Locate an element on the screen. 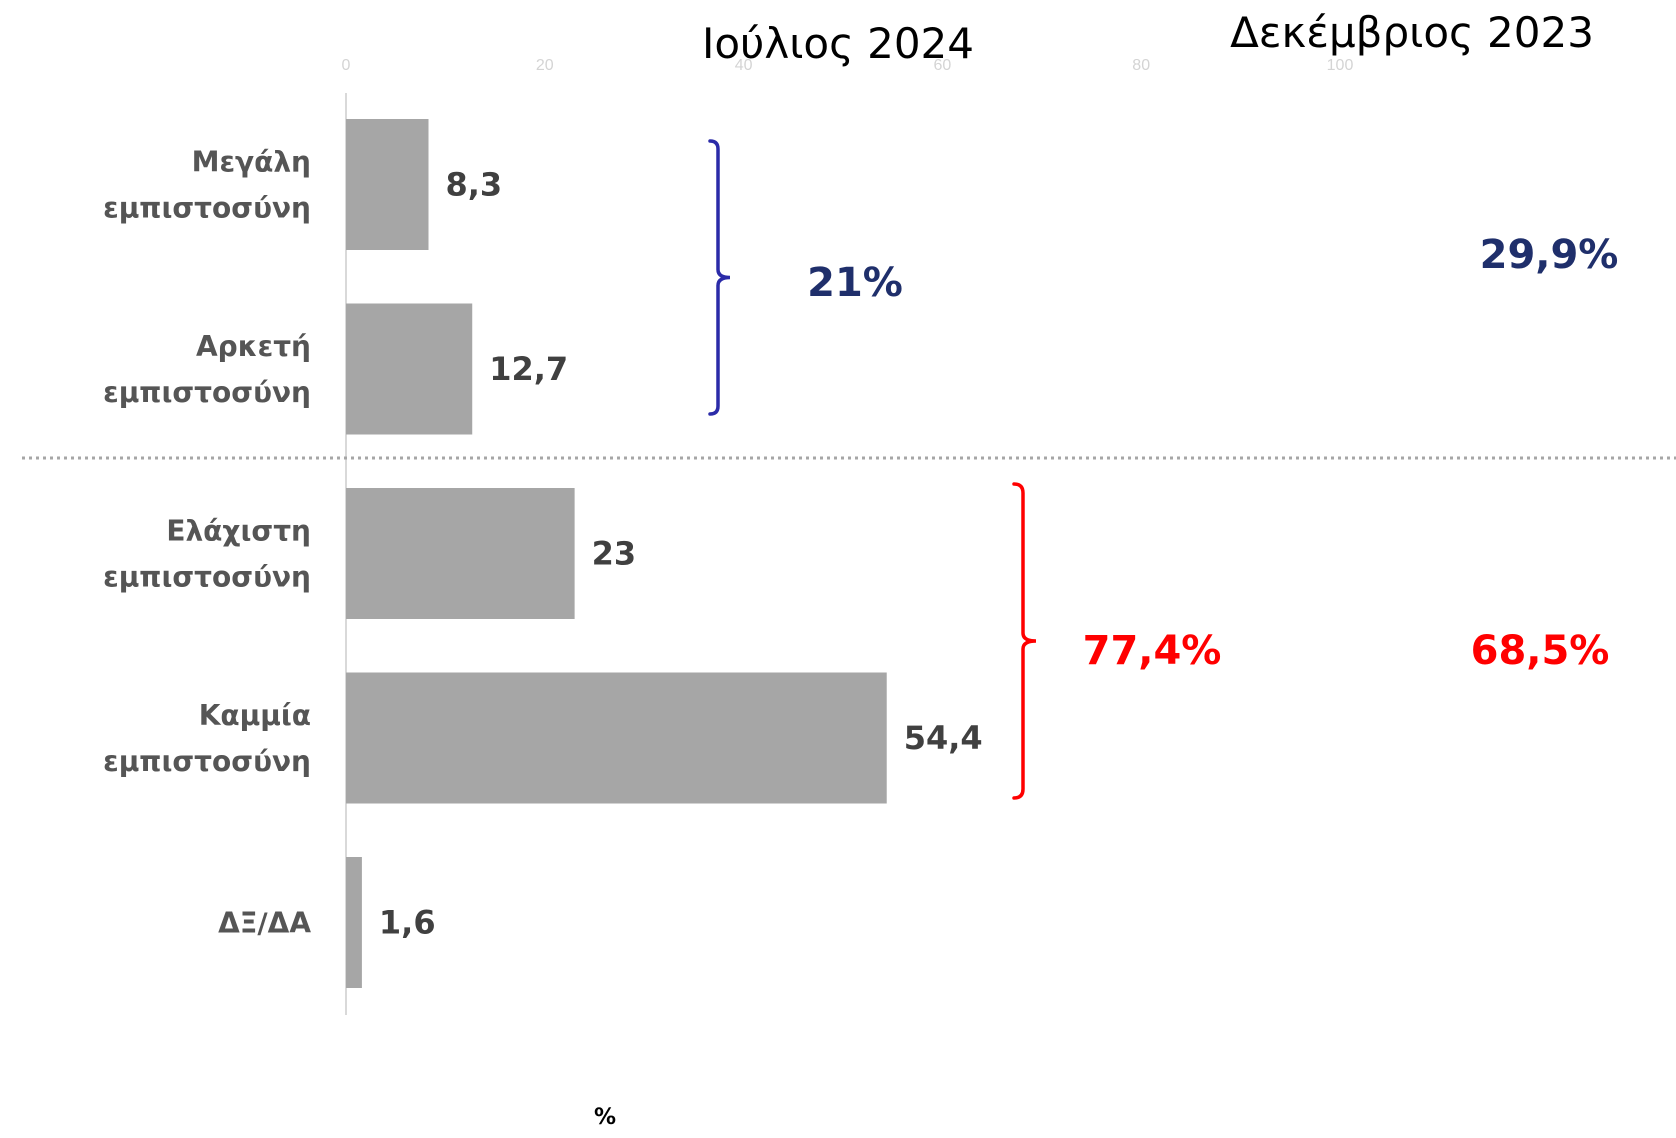  x-axis-unit-label: % is located at coordinates (605, 1117).